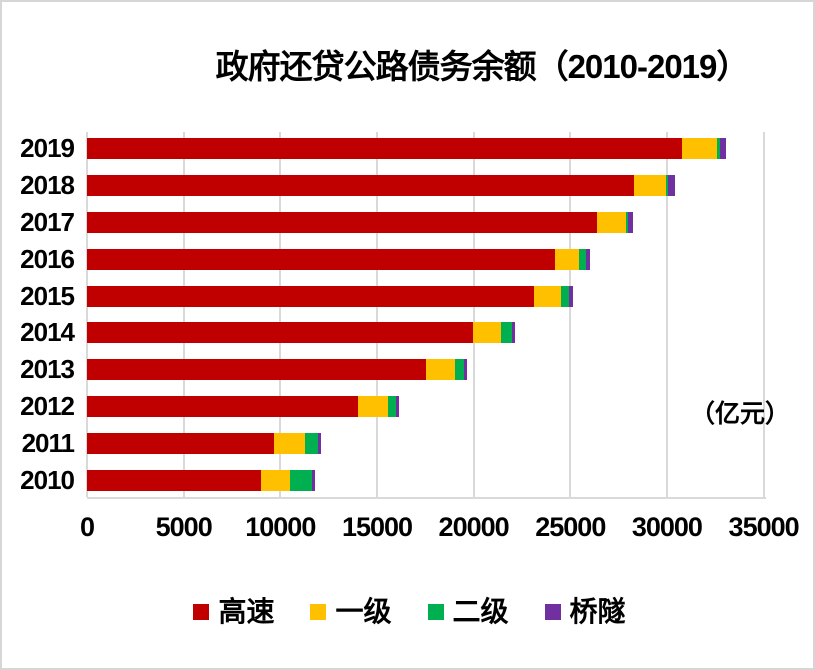  Describe the element at coordinates (47, 295) in the screenshot. I see `y-axis-label: 2015` at that location.